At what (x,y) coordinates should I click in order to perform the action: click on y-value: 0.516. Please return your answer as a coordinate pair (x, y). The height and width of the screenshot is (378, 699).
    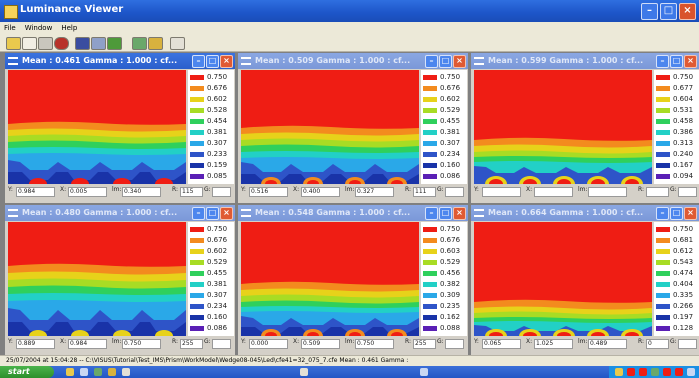
    Looking at the image, I should click on (268, 192).